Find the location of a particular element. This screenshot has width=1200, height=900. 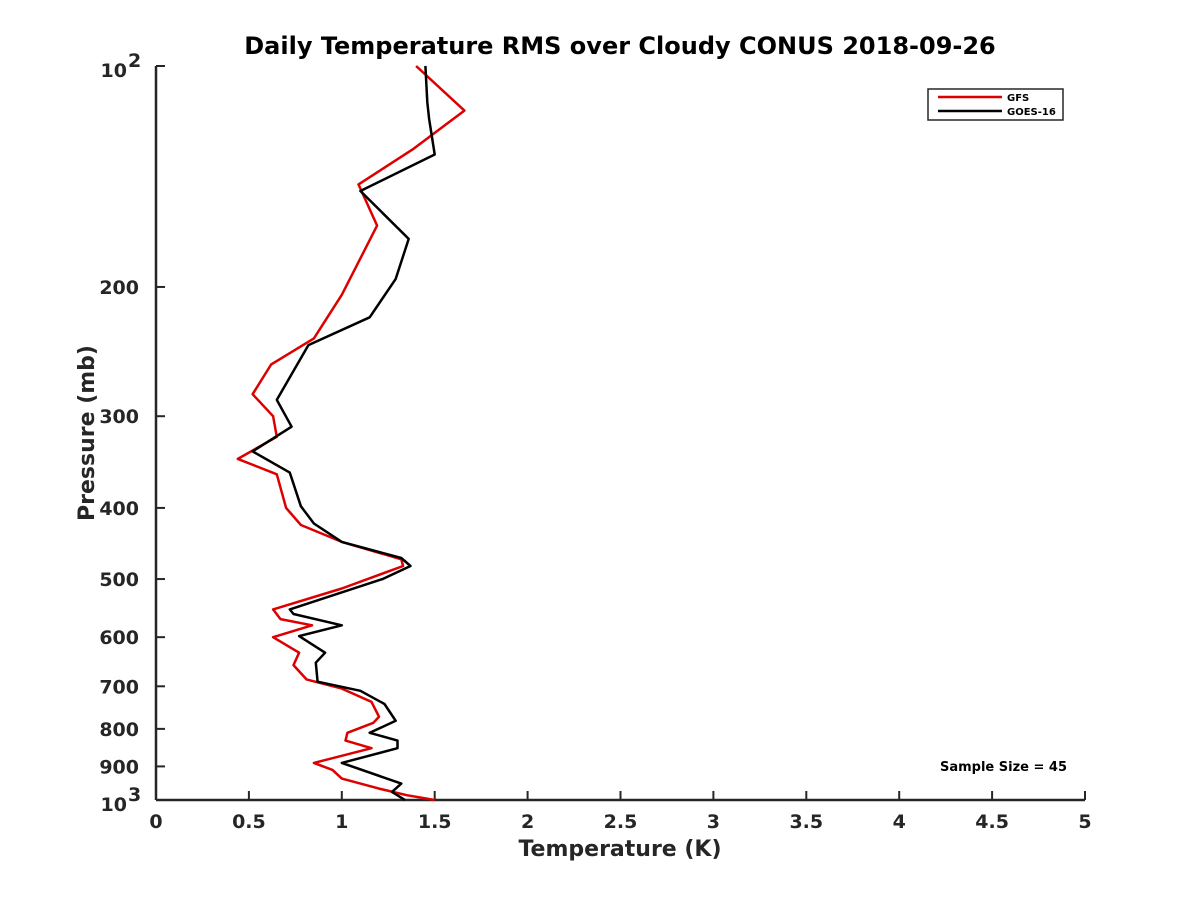

y-tick-label: 500 is located at coordinates (119, 580).